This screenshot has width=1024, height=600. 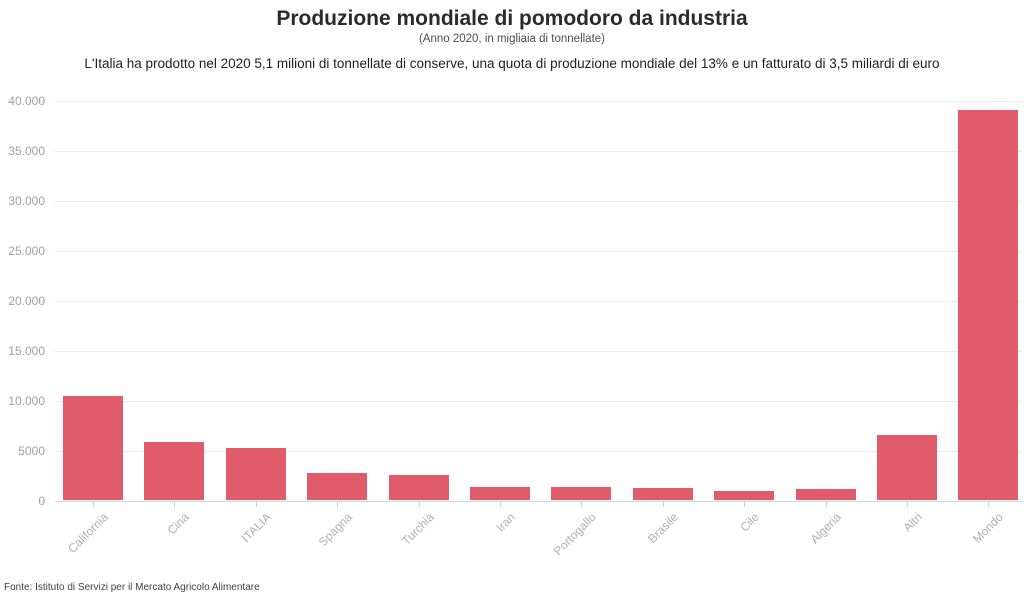 What do you see at coordinates (26, 101) in the screenshot?
I see `y-tick-label-40000: 40.000` at bounding box center [26, 101].